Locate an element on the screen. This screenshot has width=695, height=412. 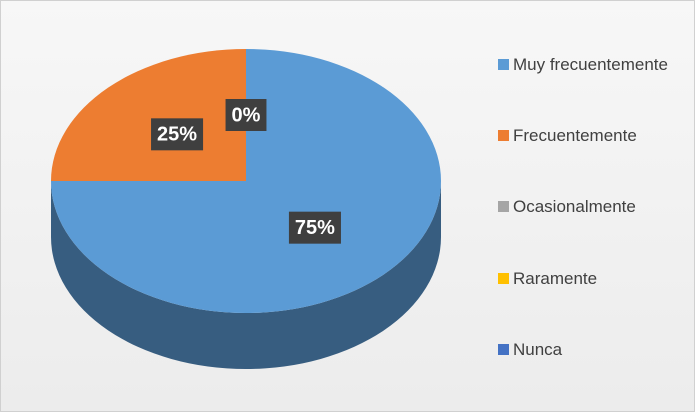
pie-slice is located at coordinates (148, 115).